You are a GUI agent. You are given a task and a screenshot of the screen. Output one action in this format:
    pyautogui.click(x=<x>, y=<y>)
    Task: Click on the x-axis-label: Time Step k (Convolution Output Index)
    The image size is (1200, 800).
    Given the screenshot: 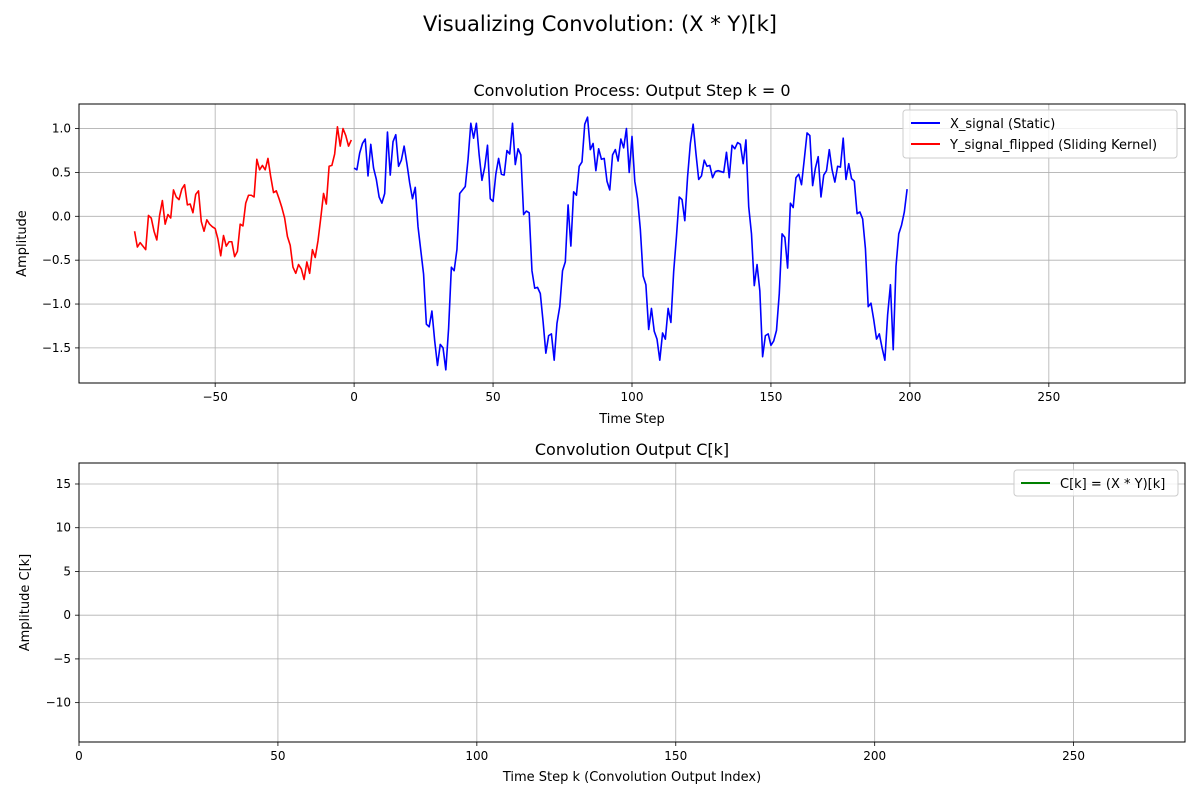 What is the action you would take?
    pyautogui.click(x=631, y=777)
    